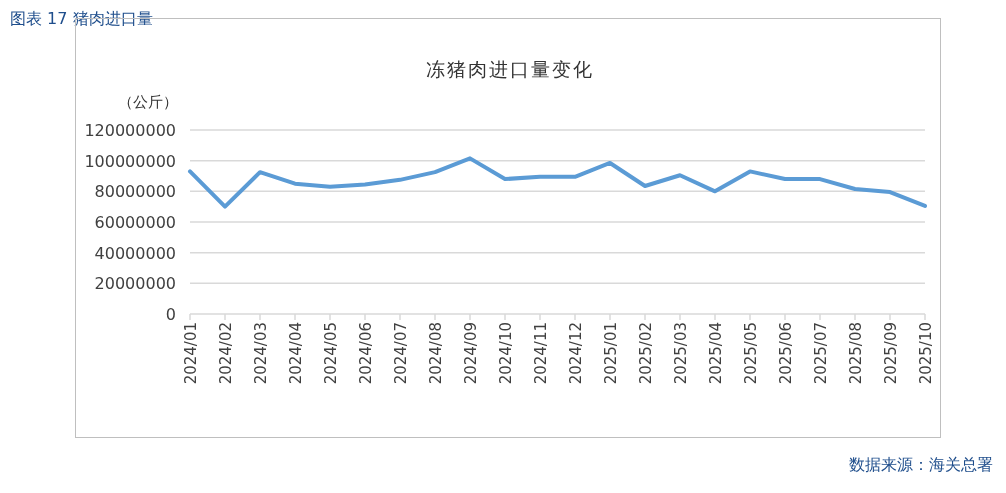  I want to click on y-tick-label: 80000000, so click(135, 192).